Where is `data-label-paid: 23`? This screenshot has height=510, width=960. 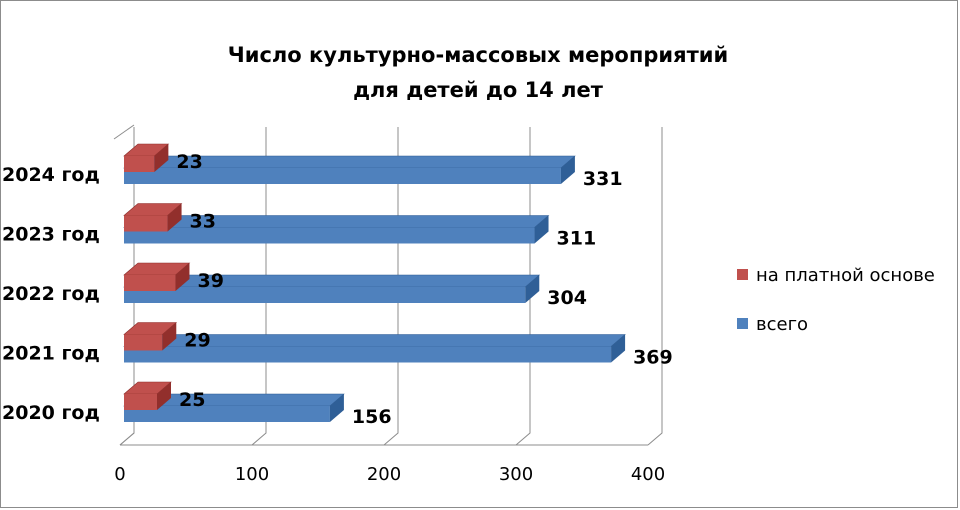
data-label-paid: 23 is located at coordinates (189, 162).